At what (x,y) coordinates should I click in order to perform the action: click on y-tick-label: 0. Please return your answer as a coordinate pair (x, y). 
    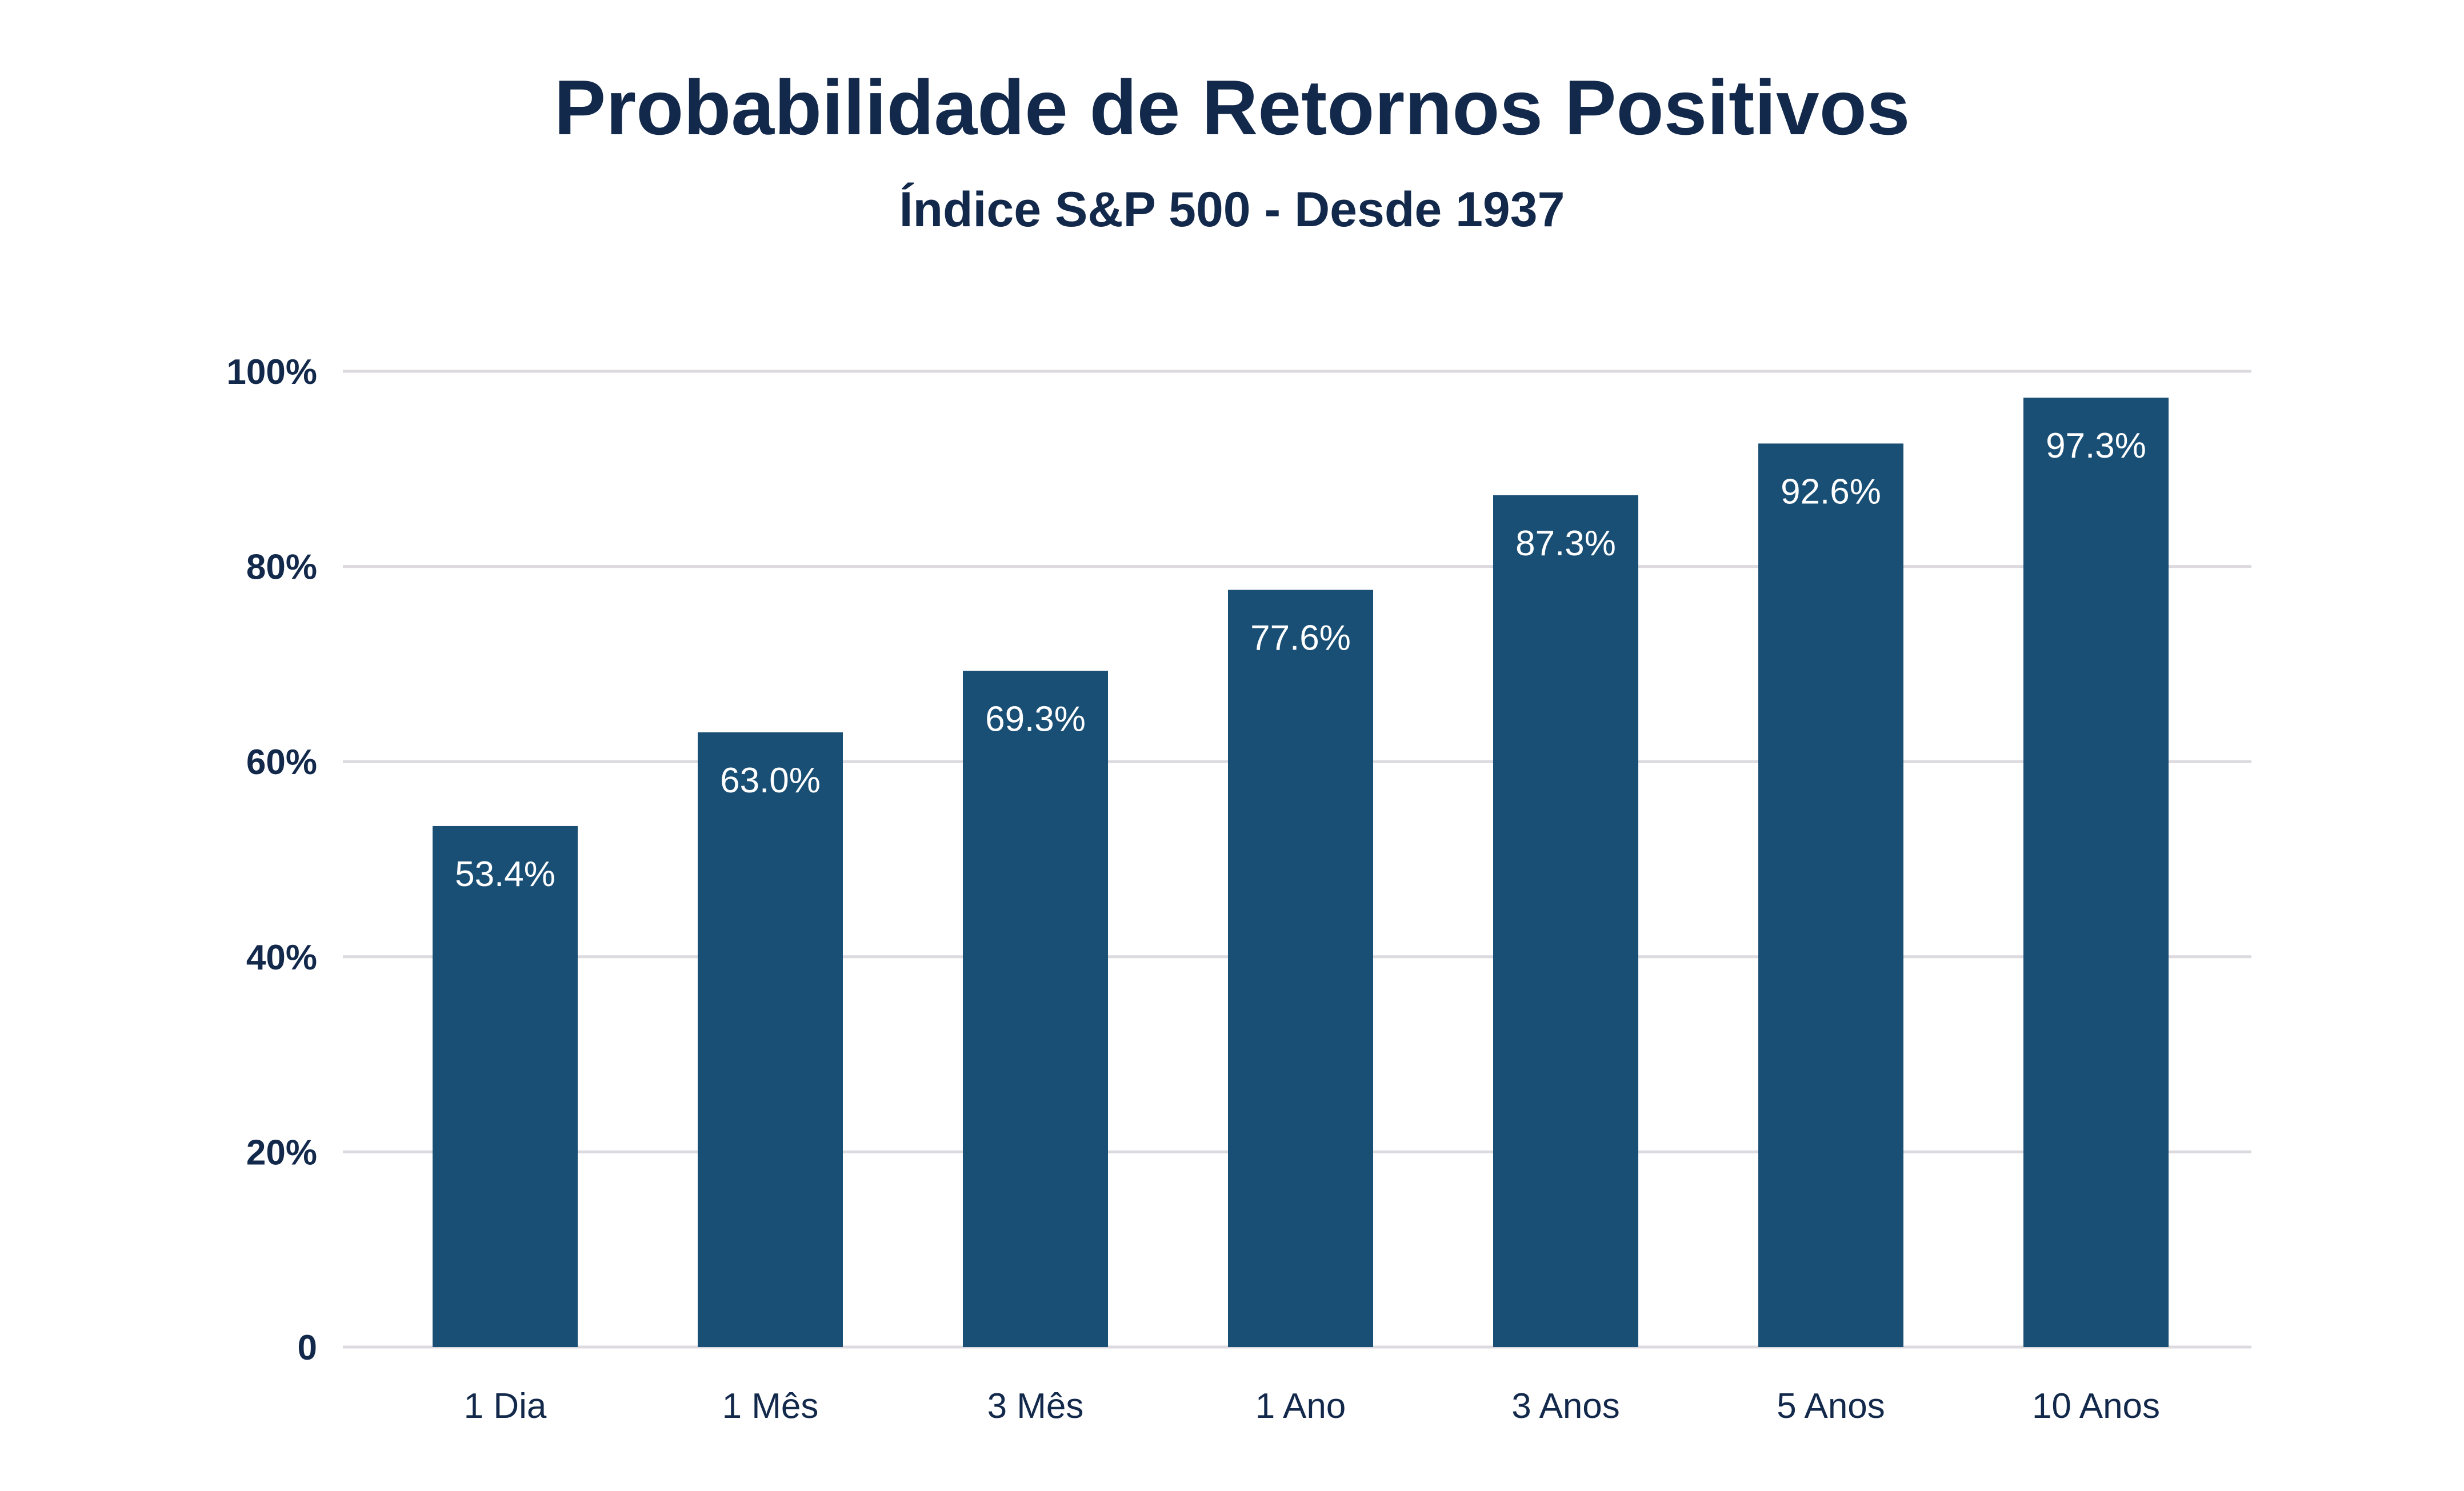
    Looking at the image, I should click on (307, 1348).